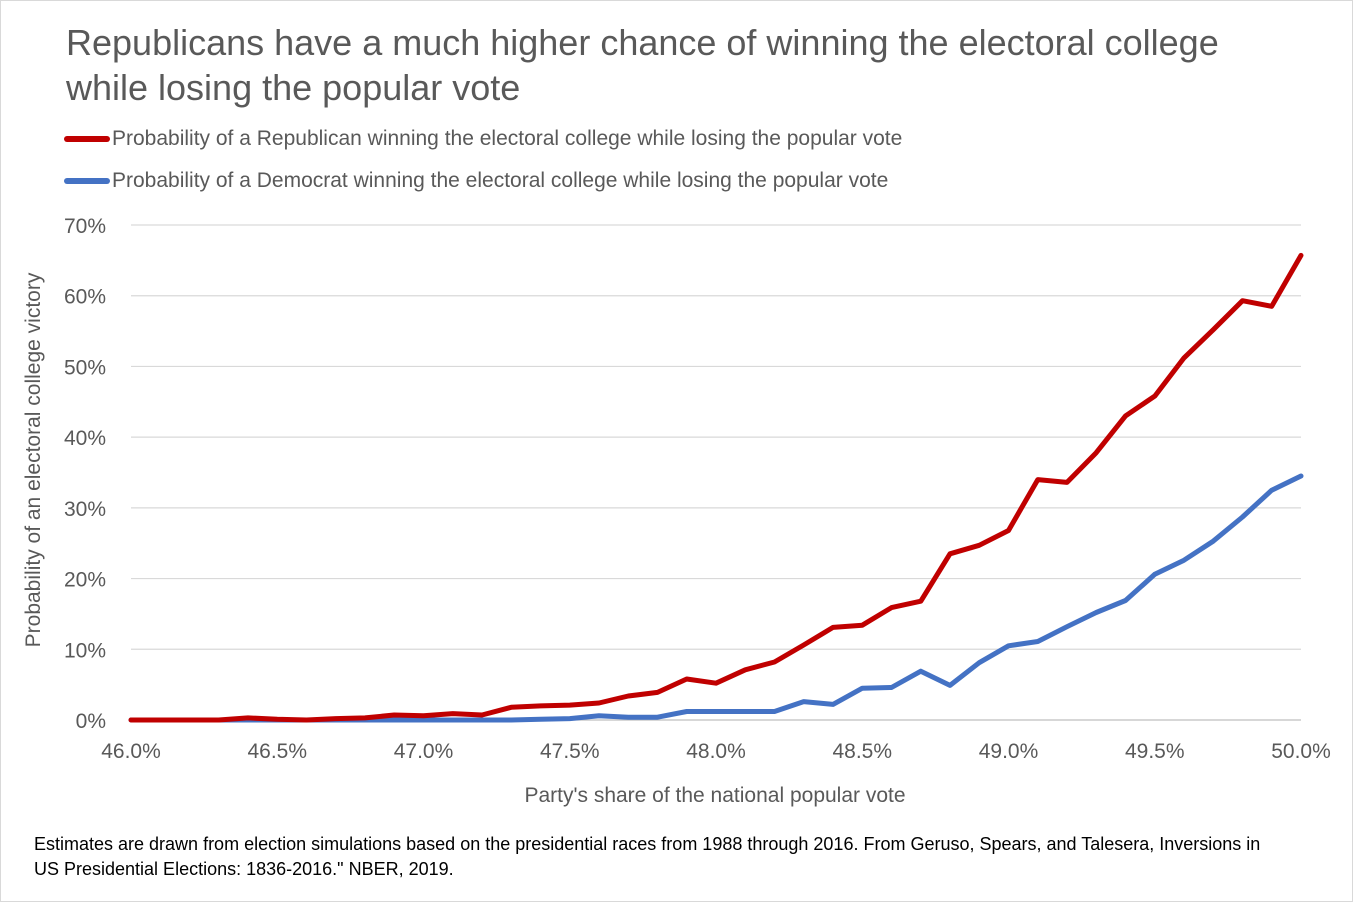  What do you see at coordinates (85, 297) in the screenshot?
I see `y-tick-label: 60%` at bounding box center [85, 297].